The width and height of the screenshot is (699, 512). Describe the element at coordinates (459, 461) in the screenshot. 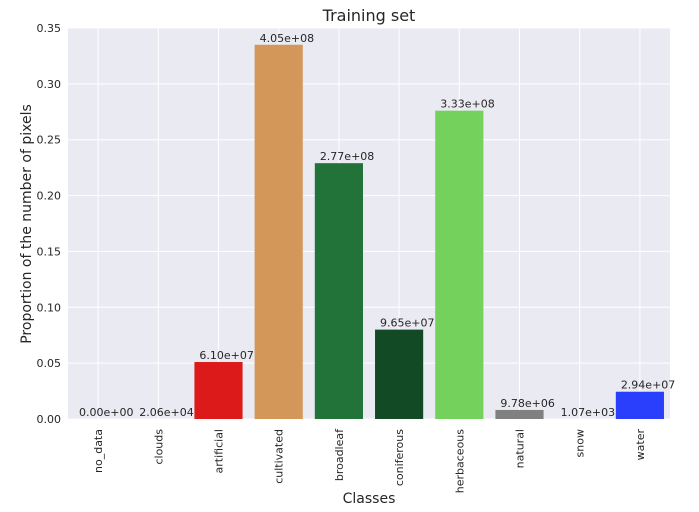

I see `x-tick-label: herbaceous` at that location.